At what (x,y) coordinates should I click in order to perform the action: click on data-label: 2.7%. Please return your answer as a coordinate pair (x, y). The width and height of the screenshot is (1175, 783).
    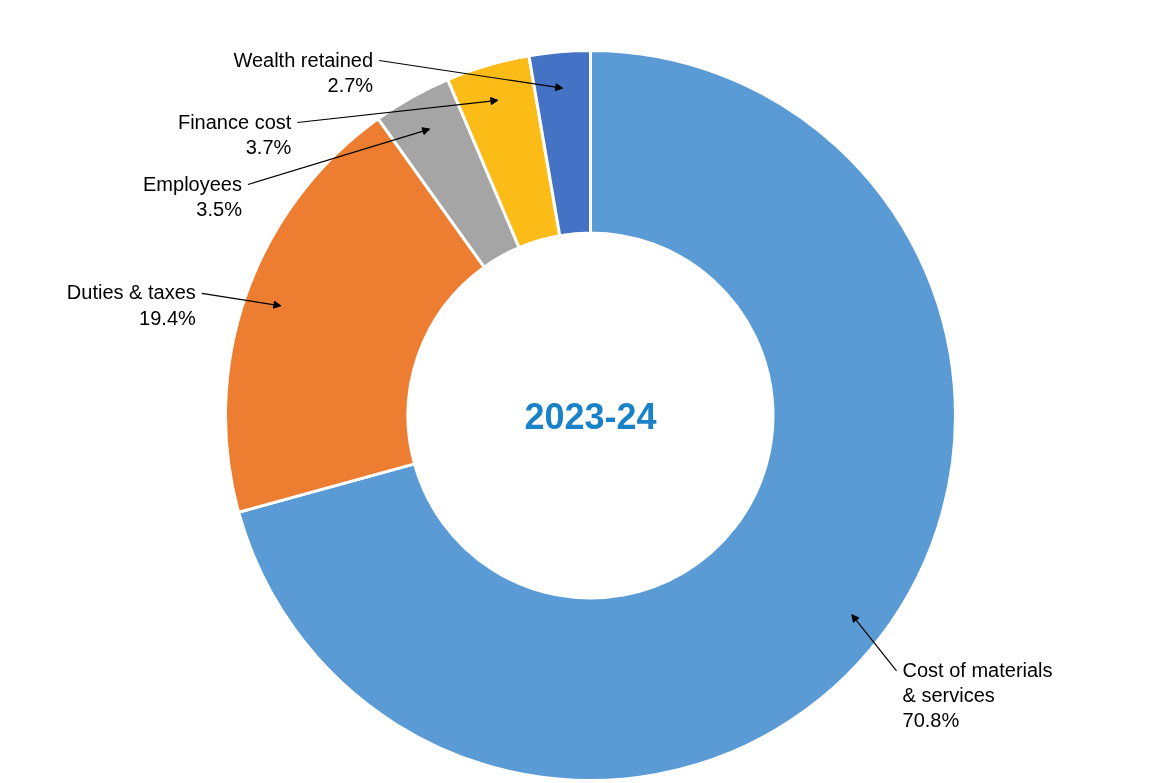
    Looking at the image, I should click on (350, 84).